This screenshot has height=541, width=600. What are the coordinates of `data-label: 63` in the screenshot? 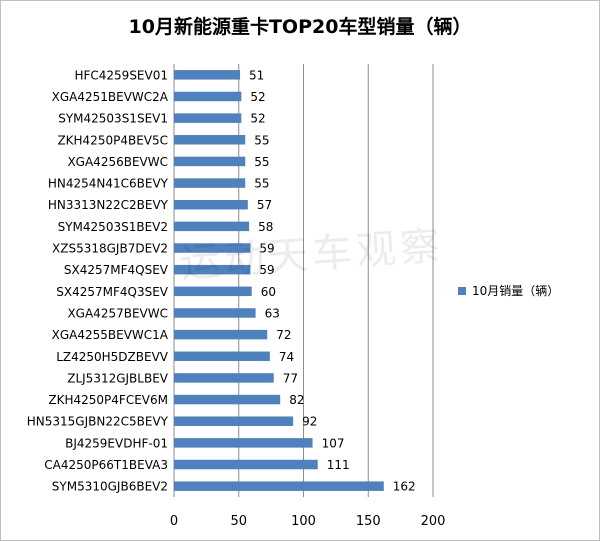 It's located at (272, 313).